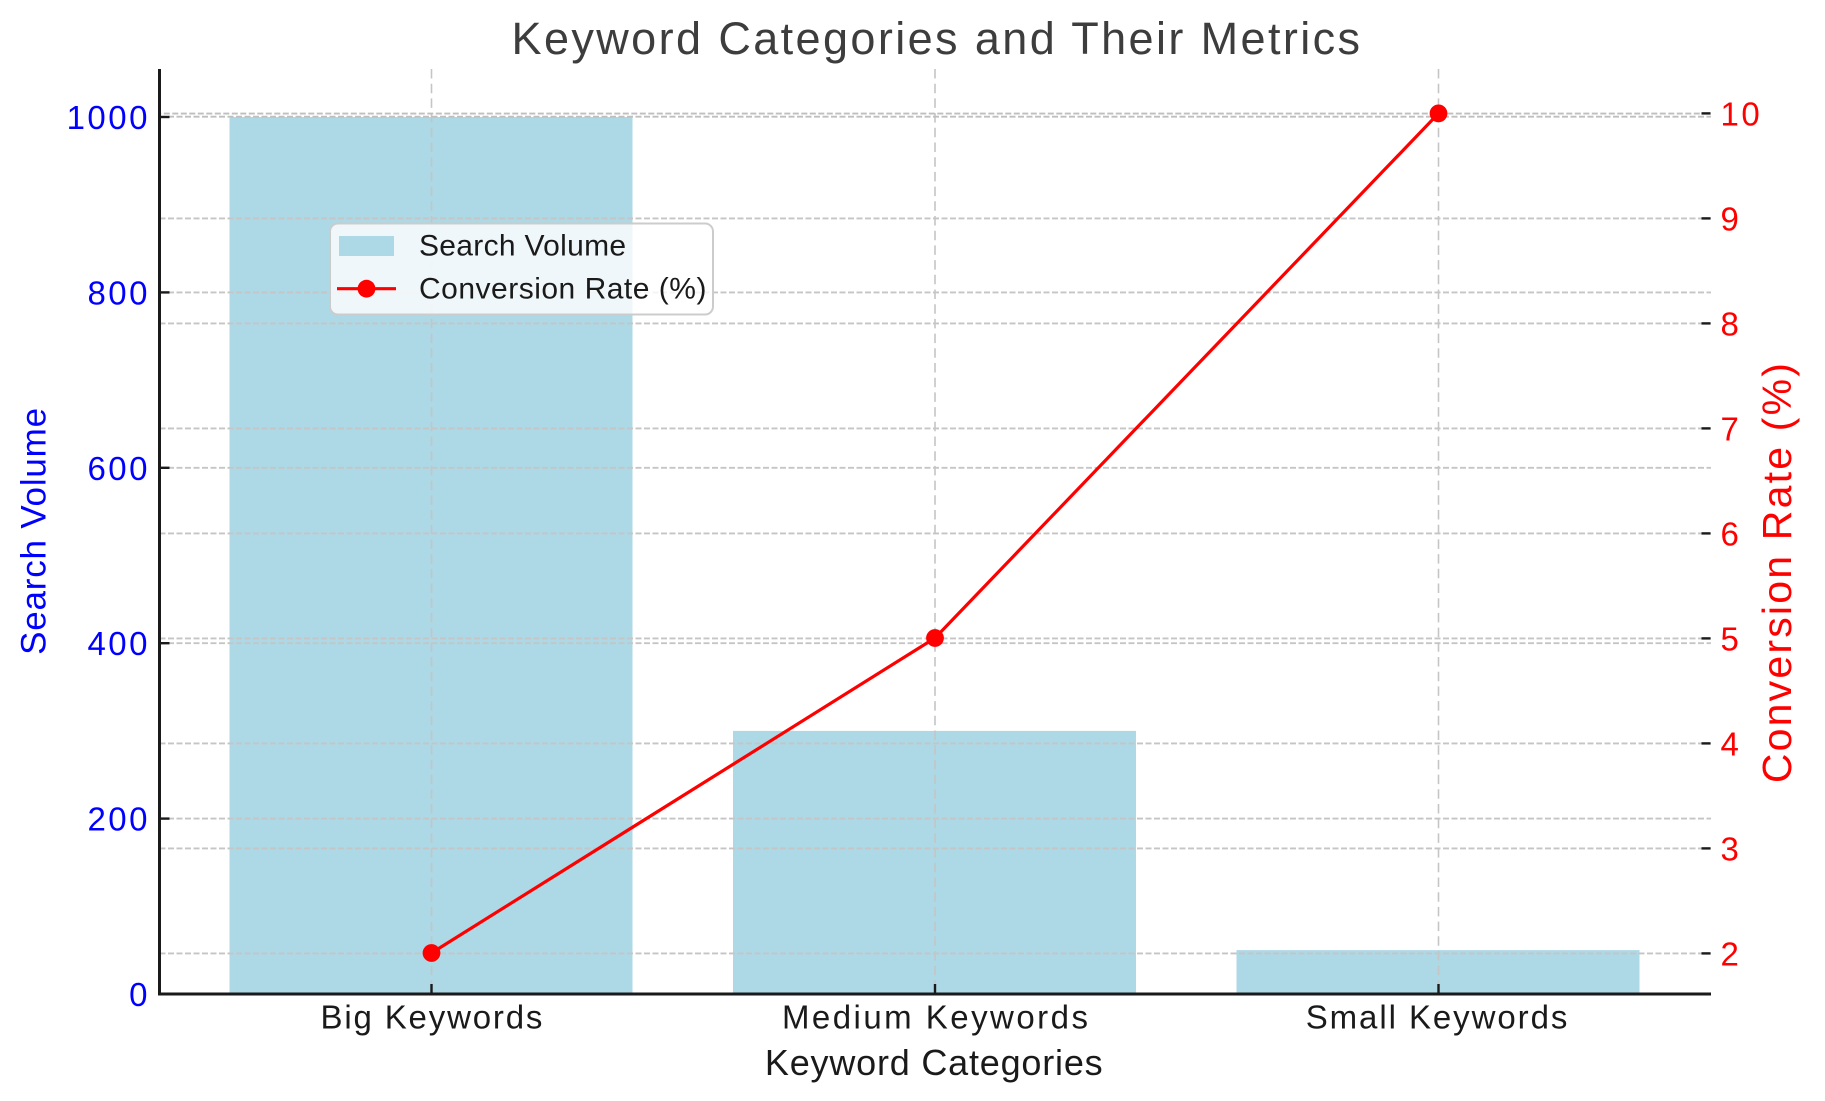 This screenshot has height=1101, width=1825. Describe the element at coordinates (108, 117) in the screenshot. I see `svg-text: 1000` at that location.